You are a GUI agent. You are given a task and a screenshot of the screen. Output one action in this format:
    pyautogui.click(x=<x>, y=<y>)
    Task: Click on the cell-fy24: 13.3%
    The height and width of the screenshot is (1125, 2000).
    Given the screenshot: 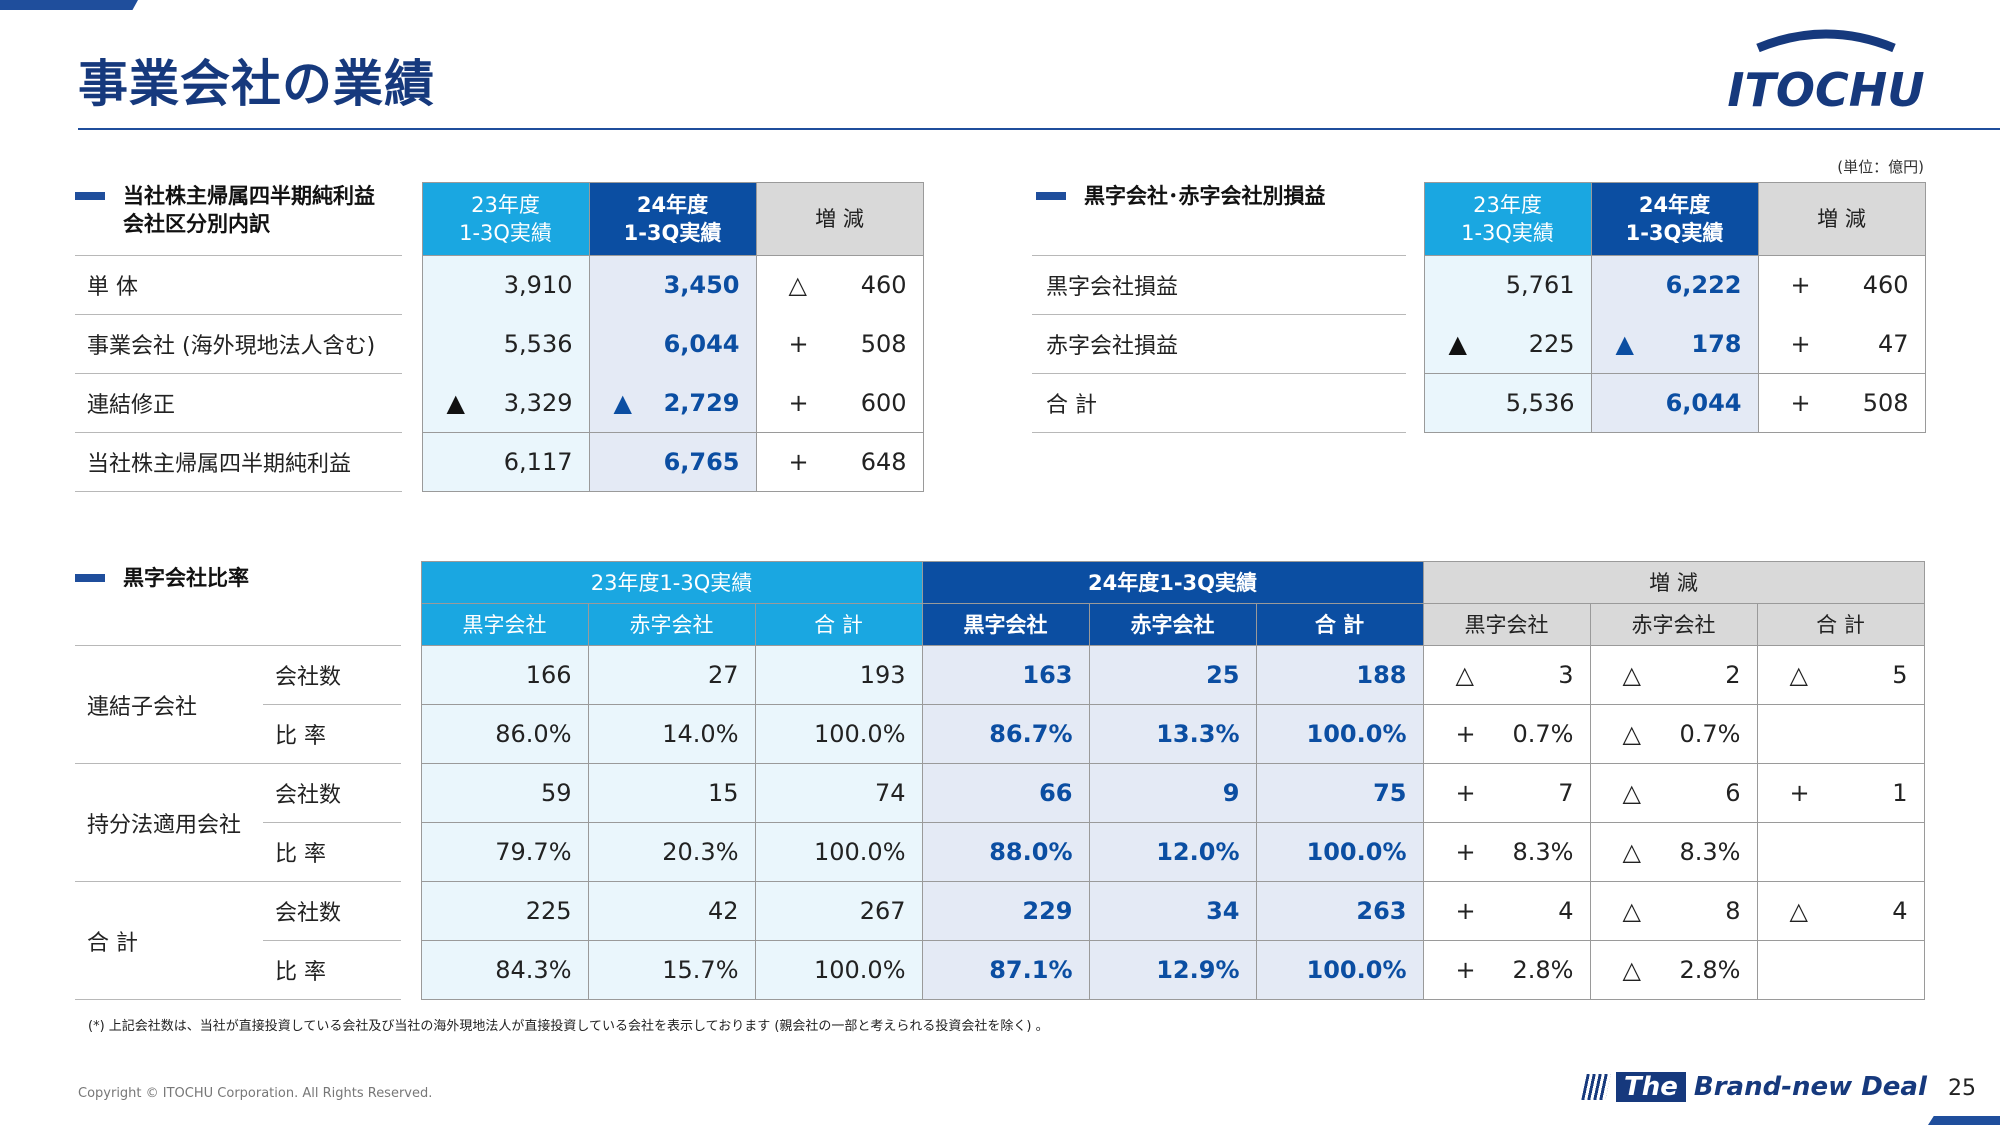 What is the action you would take?
    pyautogui.click(x=1172, y=734)
    